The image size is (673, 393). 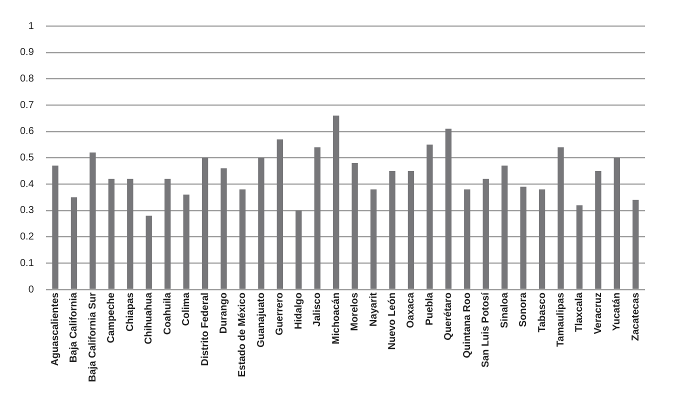 What do you see at coordinates (561, 319) in the screenshot?
I see `x-tick-label: Tamaulipas` at bounding box center [561, 319].